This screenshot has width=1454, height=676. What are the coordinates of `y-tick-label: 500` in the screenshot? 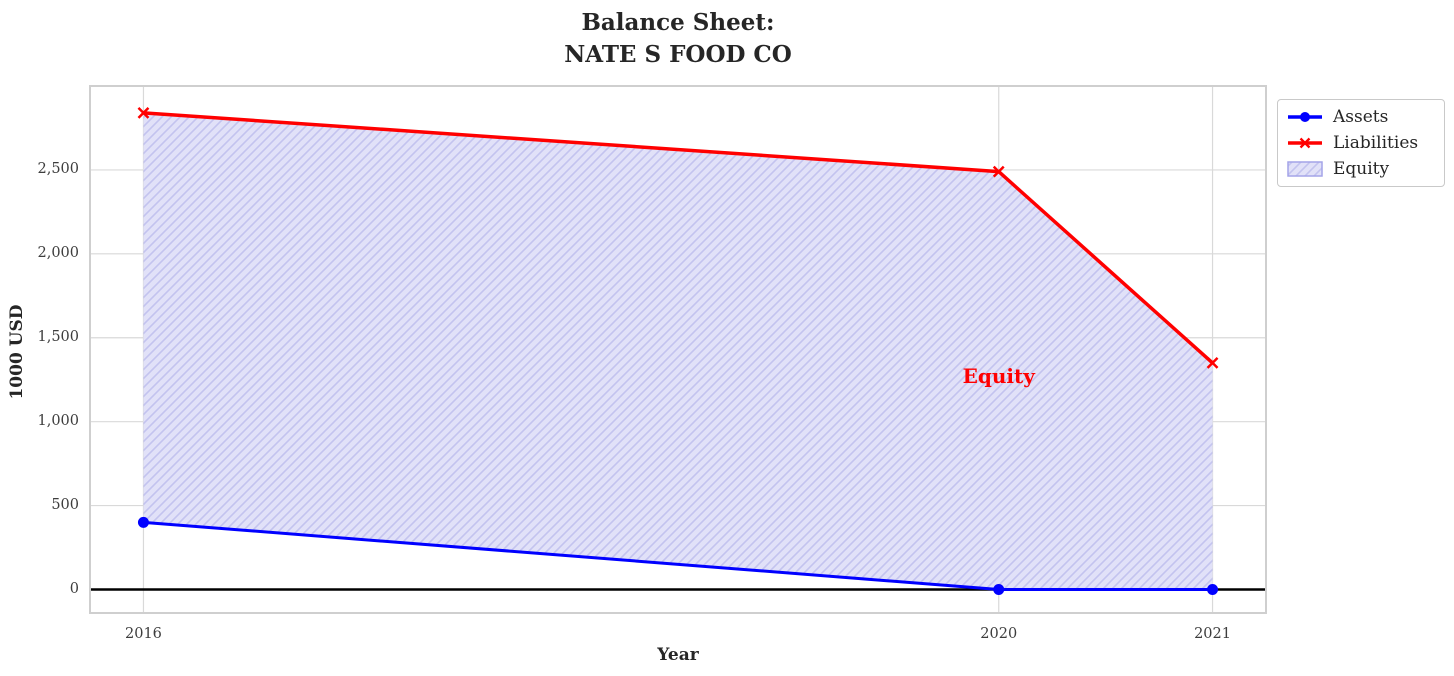 It's located at (65, 504).